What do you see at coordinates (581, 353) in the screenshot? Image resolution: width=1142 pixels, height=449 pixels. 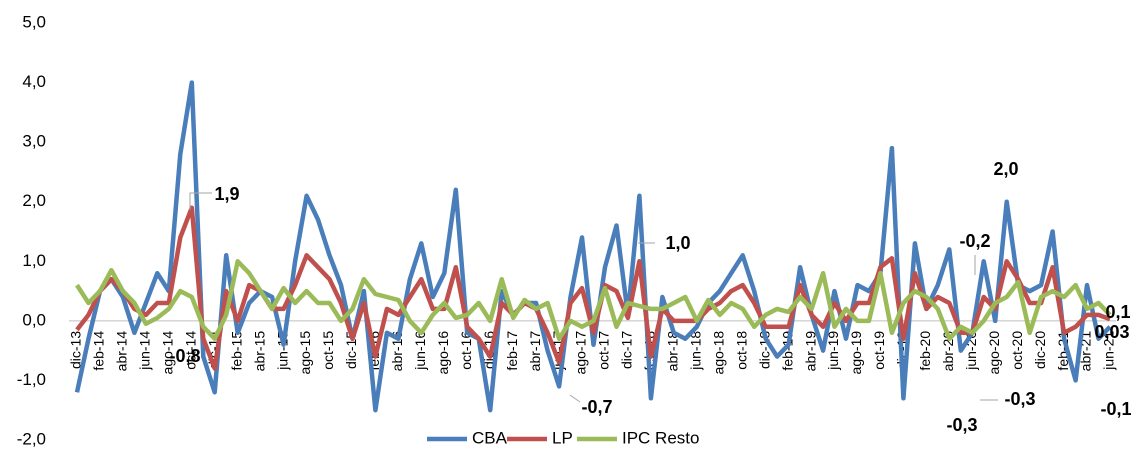 I see `x-tick-label: ago-17` at bounding box center [581, 353].